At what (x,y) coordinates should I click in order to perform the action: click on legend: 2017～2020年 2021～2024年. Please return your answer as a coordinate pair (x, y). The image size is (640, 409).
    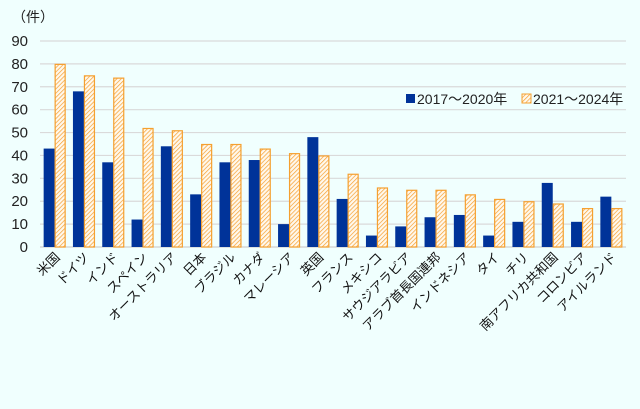
    Looking at the image, I should click on (514, 99).